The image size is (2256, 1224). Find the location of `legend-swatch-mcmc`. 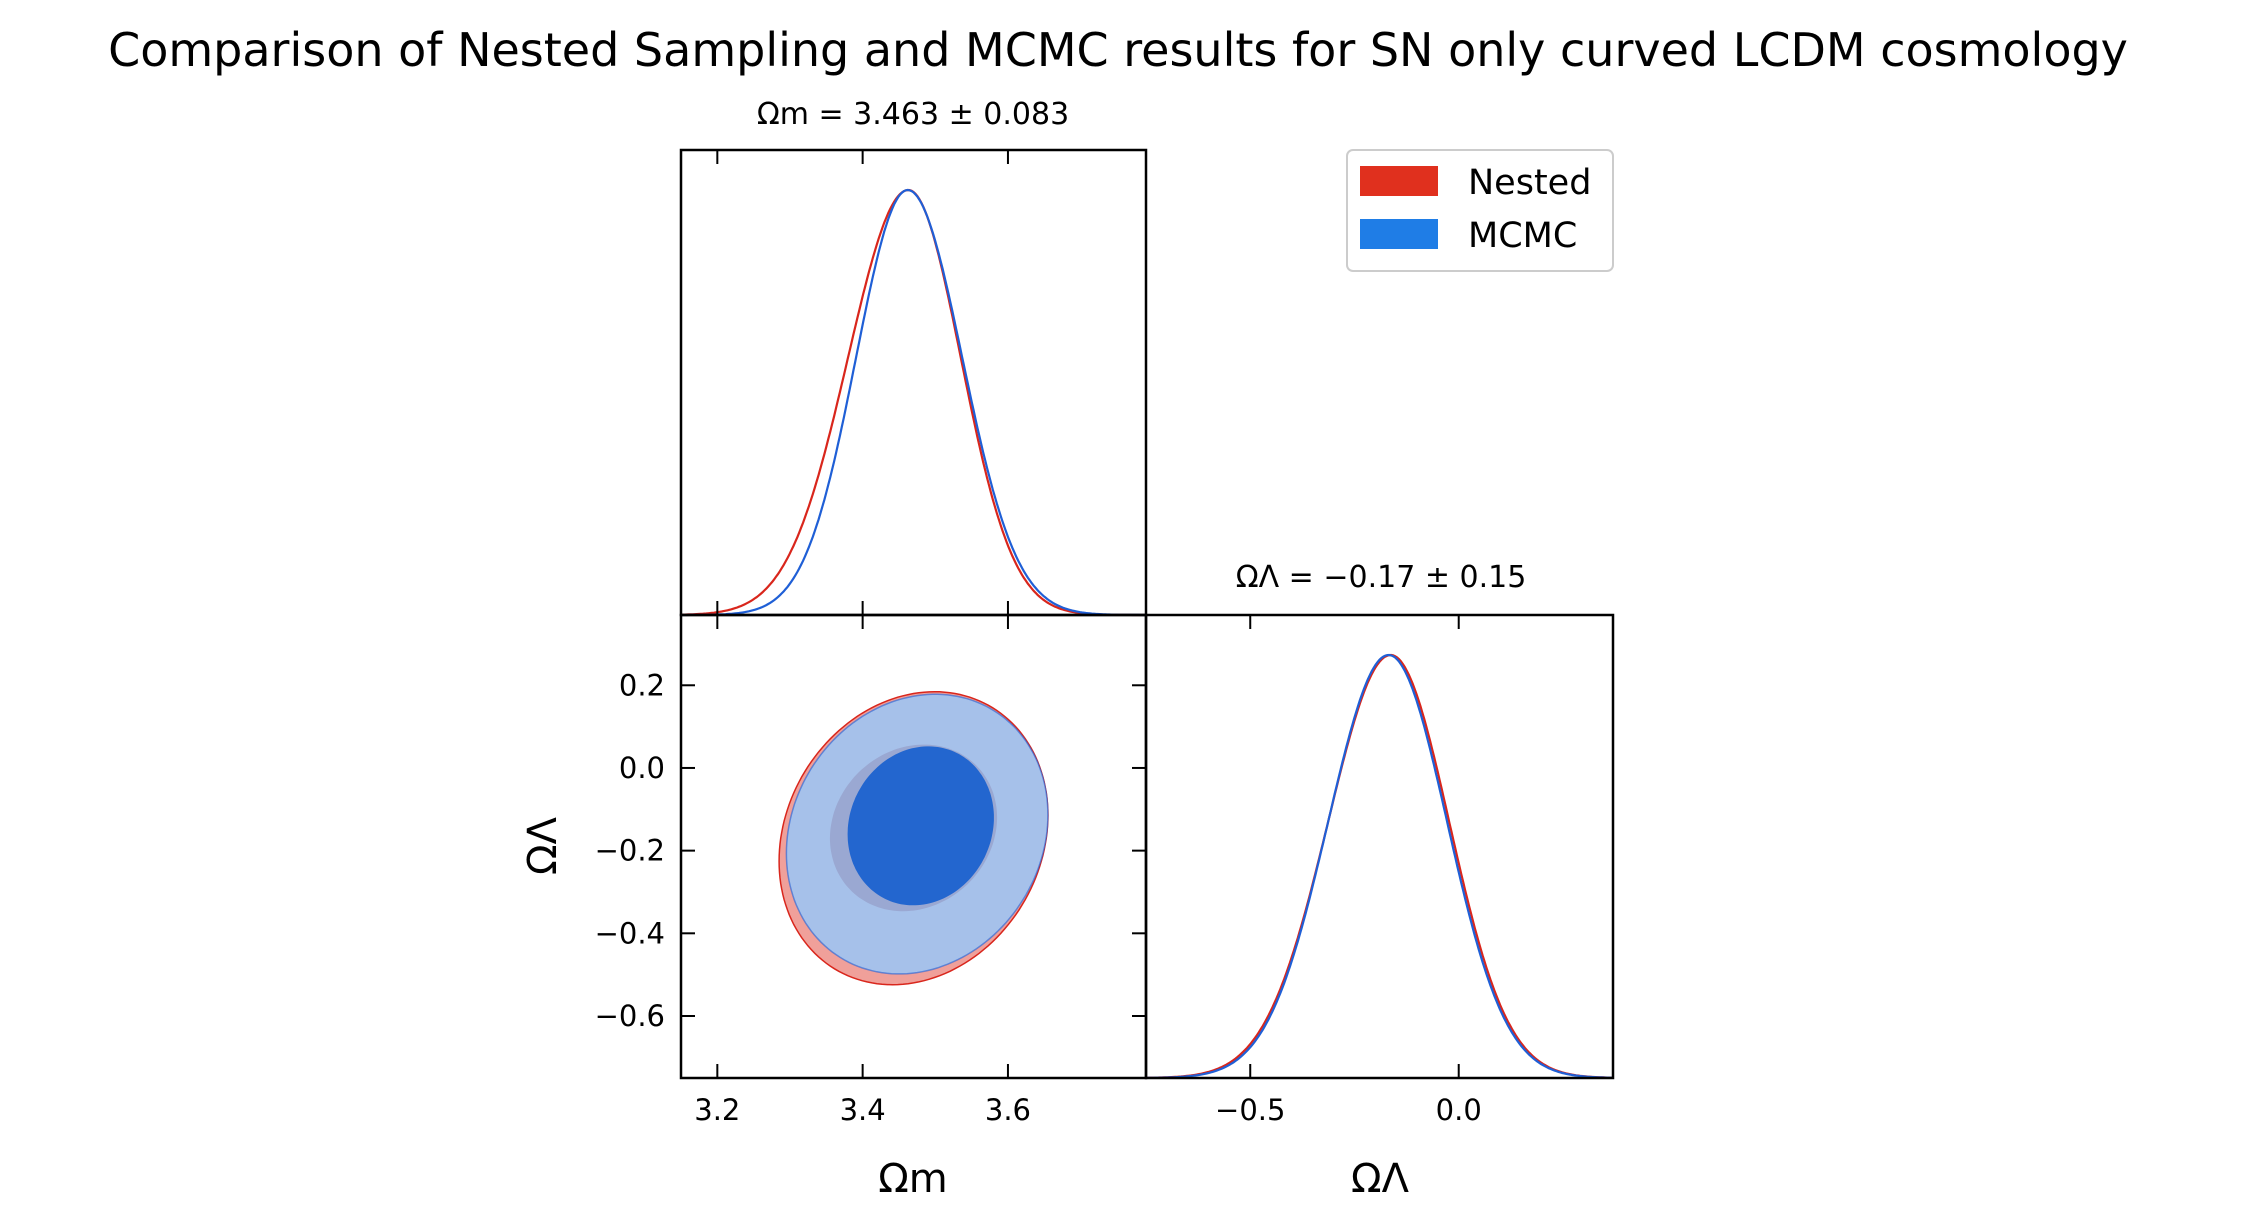

legend-swatch-mcmc is located at coordinates (1399, 234).